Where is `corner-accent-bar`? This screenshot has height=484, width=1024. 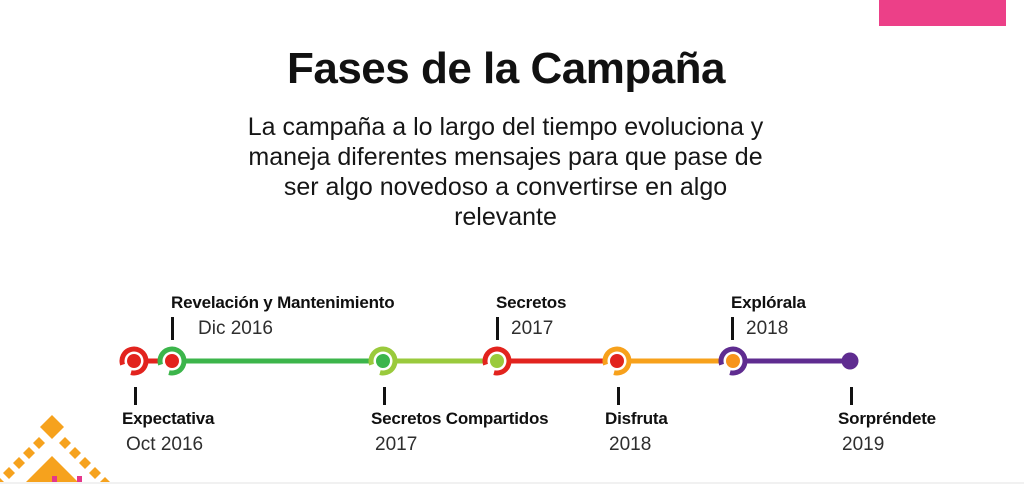 corner-accent-bar is located at coordinates (942, 13).